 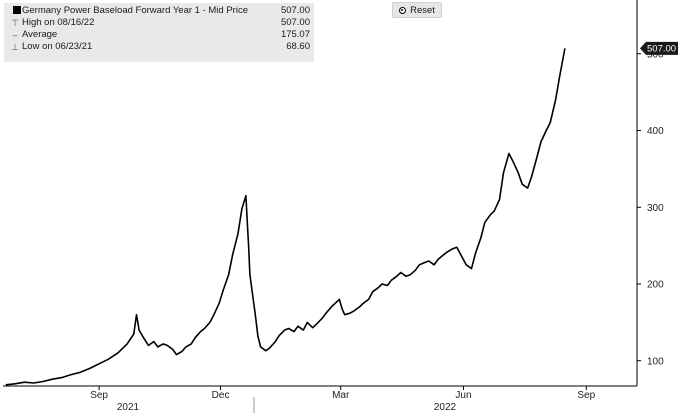 What do you see at coordinates (295, 34) in the screenshot?
I see `legend-average-value: 175.07` at bounding box center [295, 34].